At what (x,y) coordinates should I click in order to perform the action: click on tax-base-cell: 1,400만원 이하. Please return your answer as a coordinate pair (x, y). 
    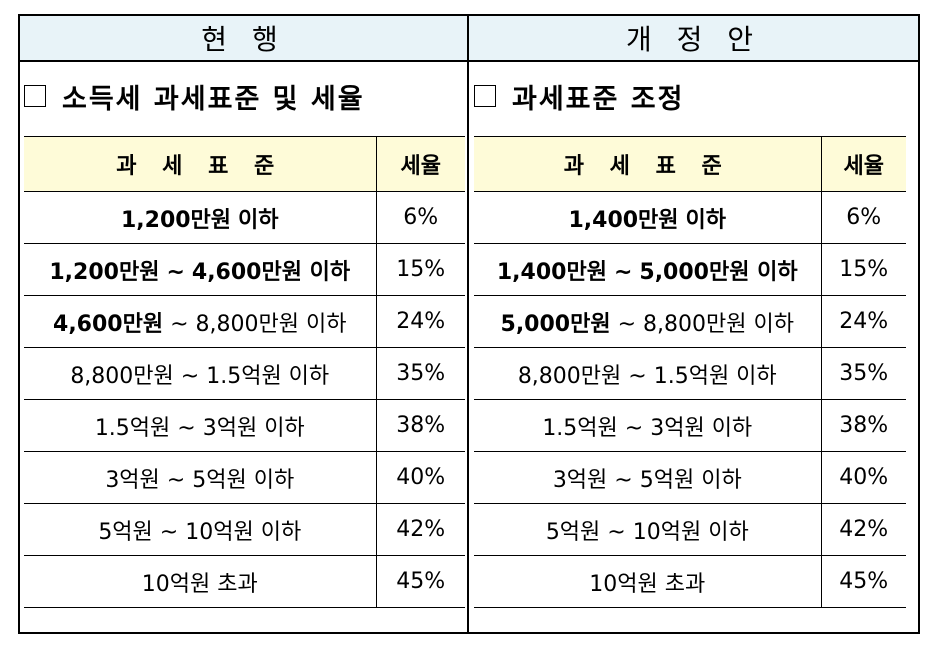
    Looking at the image, I should click on (648, 217).